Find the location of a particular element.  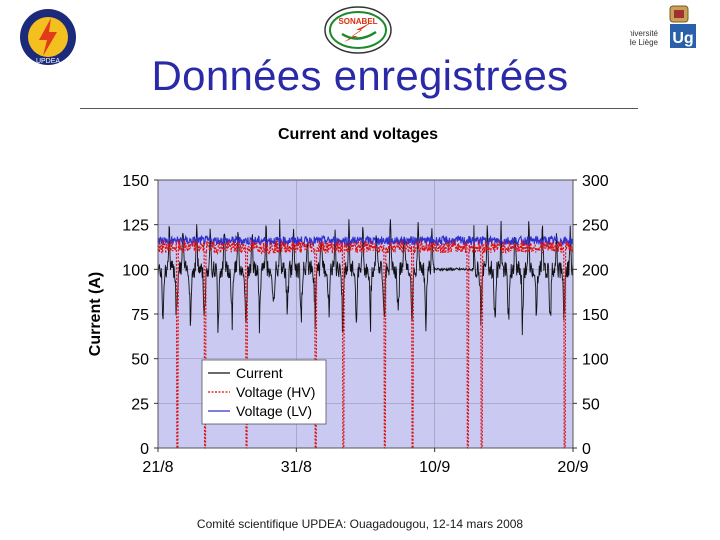

left-tick-label: 125 is located at coordinates (135, 226).